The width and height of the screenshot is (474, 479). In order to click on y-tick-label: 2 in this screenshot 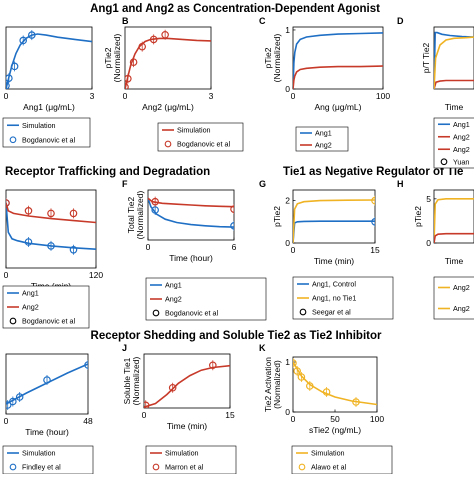, I will do `click(287, 201)`.